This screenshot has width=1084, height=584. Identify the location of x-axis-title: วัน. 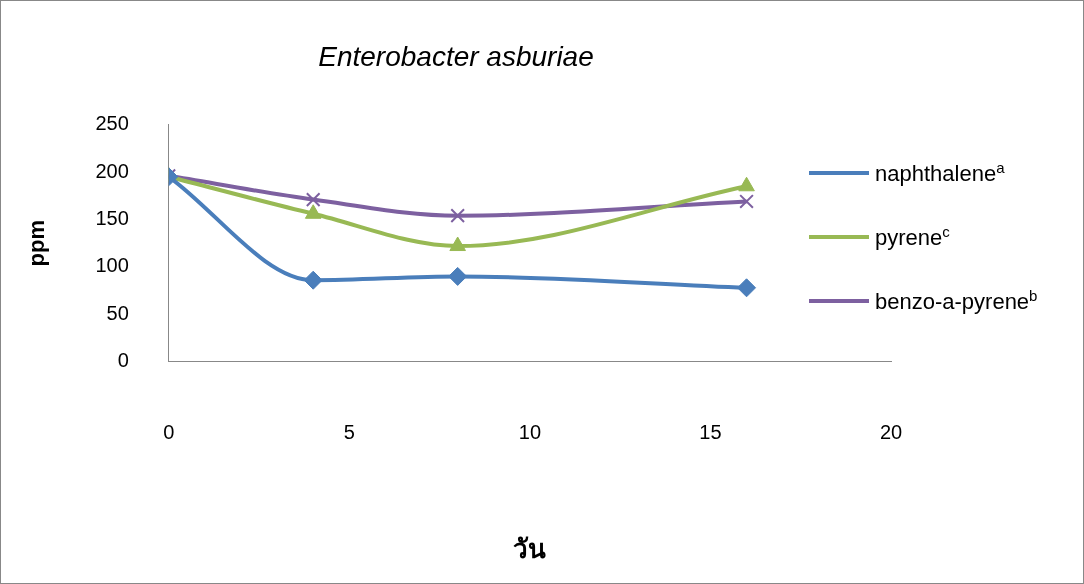
(530, 549).